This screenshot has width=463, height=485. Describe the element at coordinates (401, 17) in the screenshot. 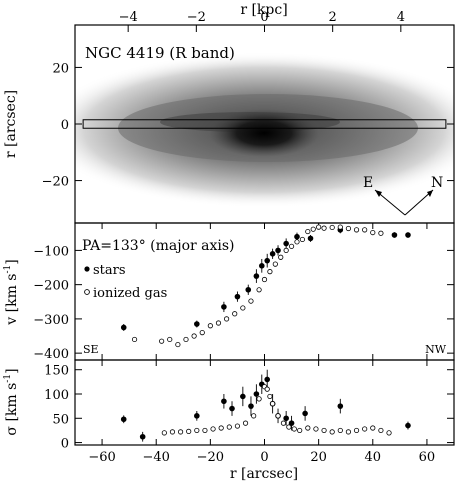

I see `top-kpc-tick-label: 4` at that location.